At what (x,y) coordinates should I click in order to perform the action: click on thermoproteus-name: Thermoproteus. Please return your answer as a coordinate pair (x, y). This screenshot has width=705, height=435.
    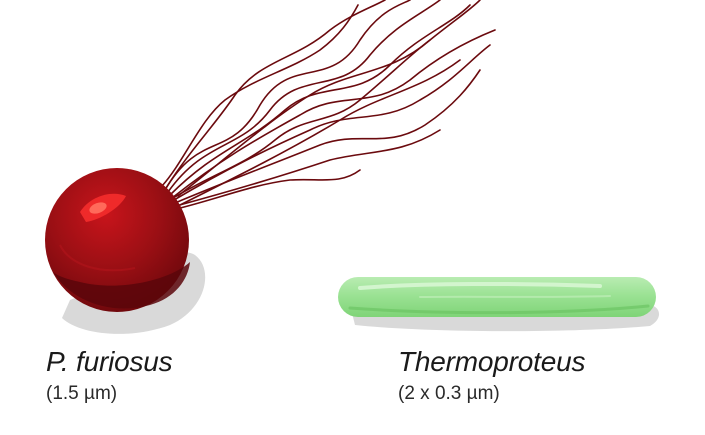
    Looking at the image, I should click on (492, 361).